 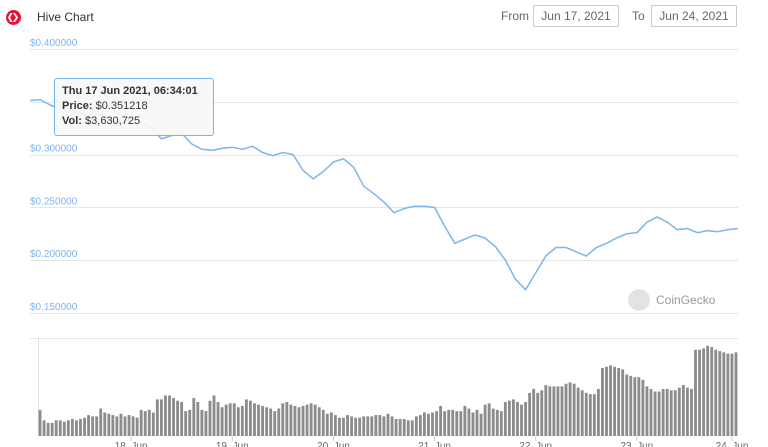 What do you see at coordinates (72, 121) in the screenshot?
I see `tooltip-vol-label: Vol:` at bounding box center [72, 121].